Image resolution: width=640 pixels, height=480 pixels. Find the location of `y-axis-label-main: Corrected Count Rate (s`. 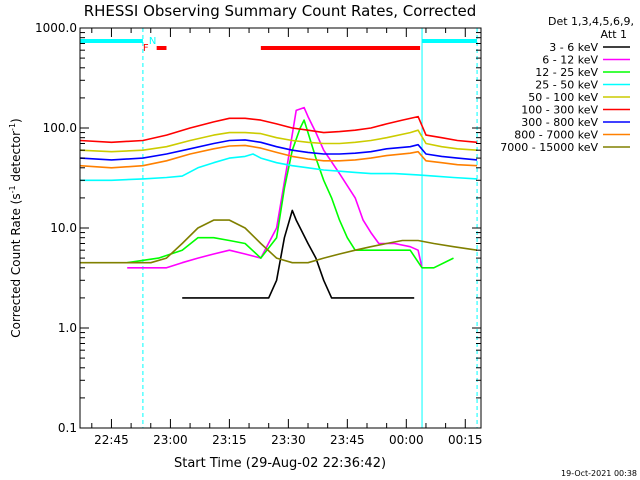

y-axis-label-main: Corrected Count Rate (s is located at coordinates (16, 265).